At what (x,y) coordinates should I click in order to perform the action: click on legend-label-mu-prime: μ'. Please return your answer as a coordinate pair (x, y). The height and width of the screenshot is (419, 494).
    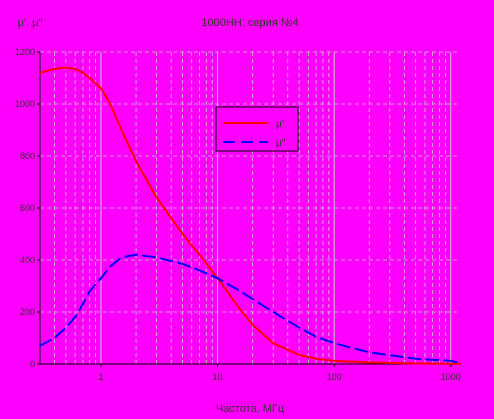
    Looking at the image, I should click on (280, 124).